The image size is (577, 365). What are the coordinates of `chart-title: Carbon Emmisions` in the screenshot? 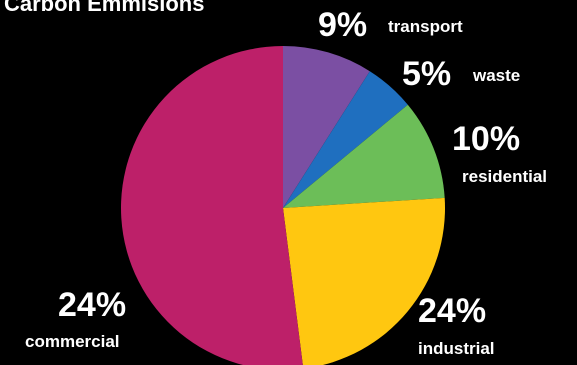 It's located at (104, 8).